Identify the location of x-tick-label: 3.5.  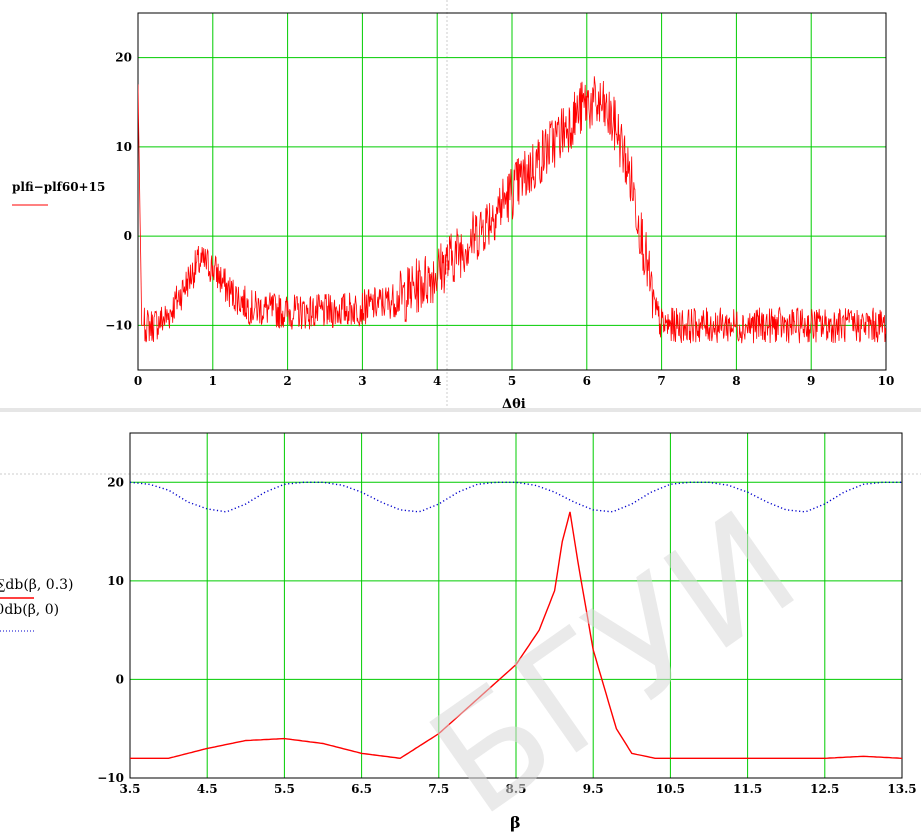
(130, 789).